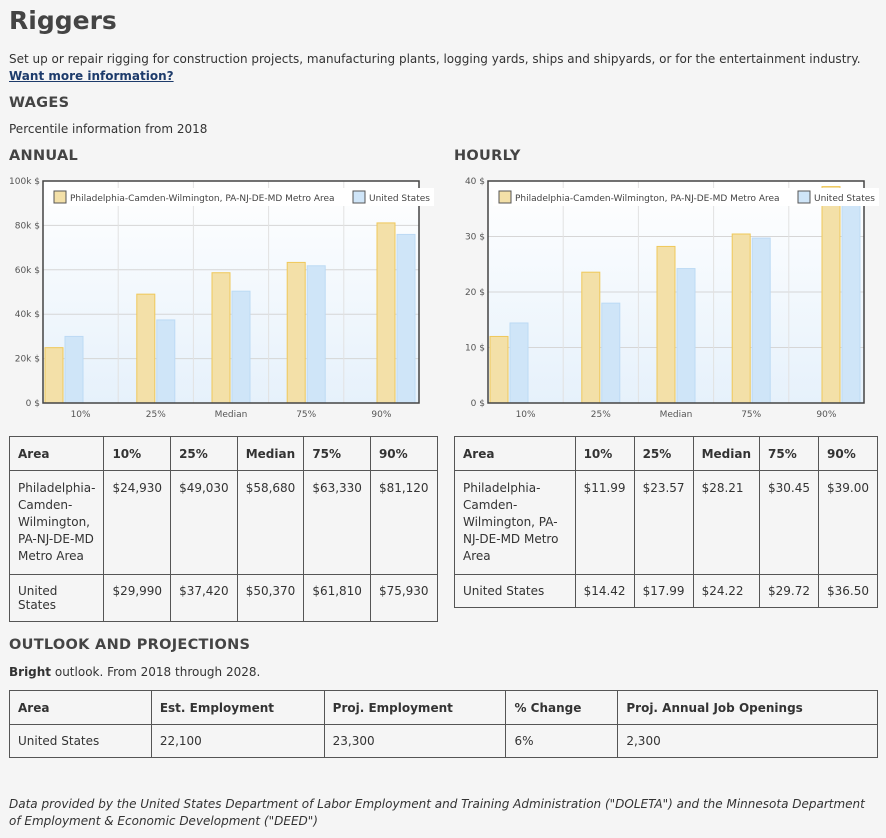 The height and width of the screenshot is (838, 886). What do you see at coordinates (30, 672) in the screenshot?
I see `outlook-rating: Bright` at bounding box center [30, 672].